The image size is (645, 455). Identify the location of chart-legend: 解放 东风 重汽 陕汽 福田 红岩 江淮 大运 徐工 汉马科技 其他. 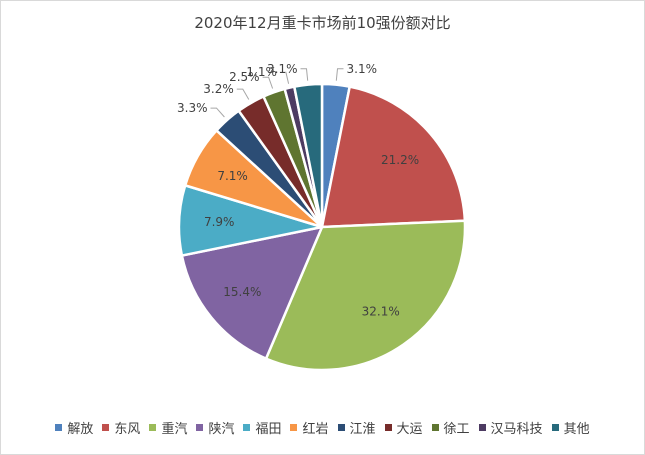
(322, 427).